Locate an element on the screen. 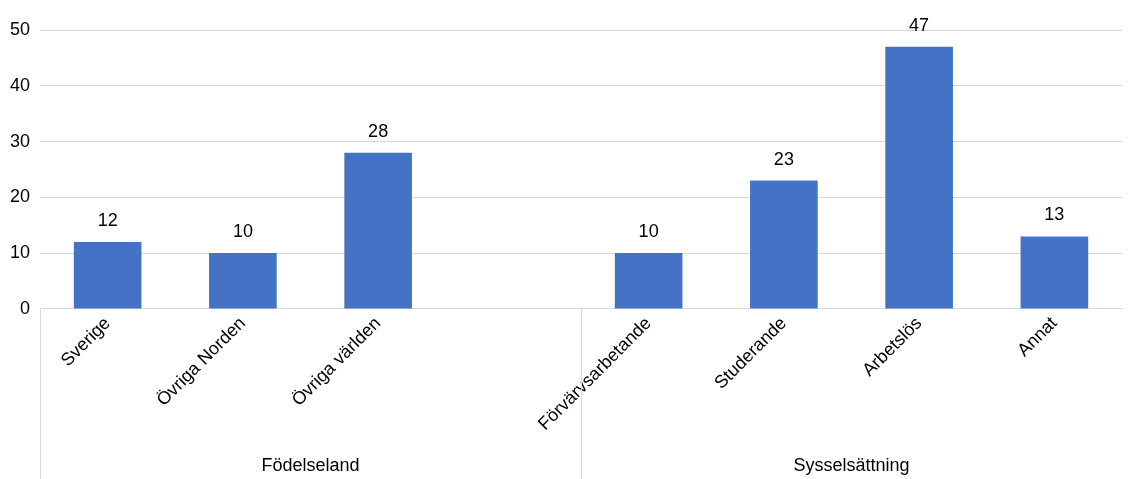 Image resolution: width=1144 pixels, height=479 pixels. data-label: 47 is located at coordinates (919, 24).